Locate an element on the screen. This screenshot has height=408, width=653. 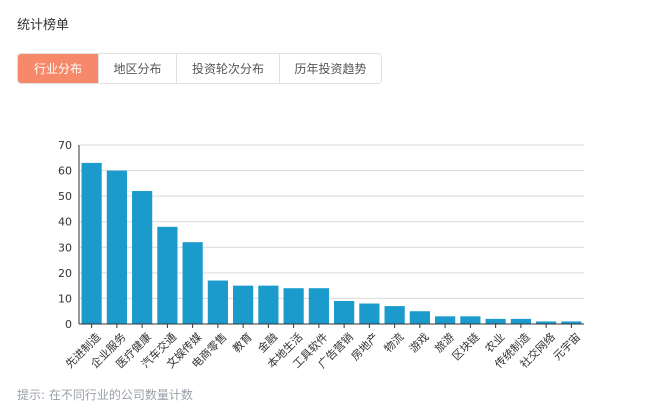
tab-investment-round-distribution: 投资轮次分布 is located at coordinates (227, 68).